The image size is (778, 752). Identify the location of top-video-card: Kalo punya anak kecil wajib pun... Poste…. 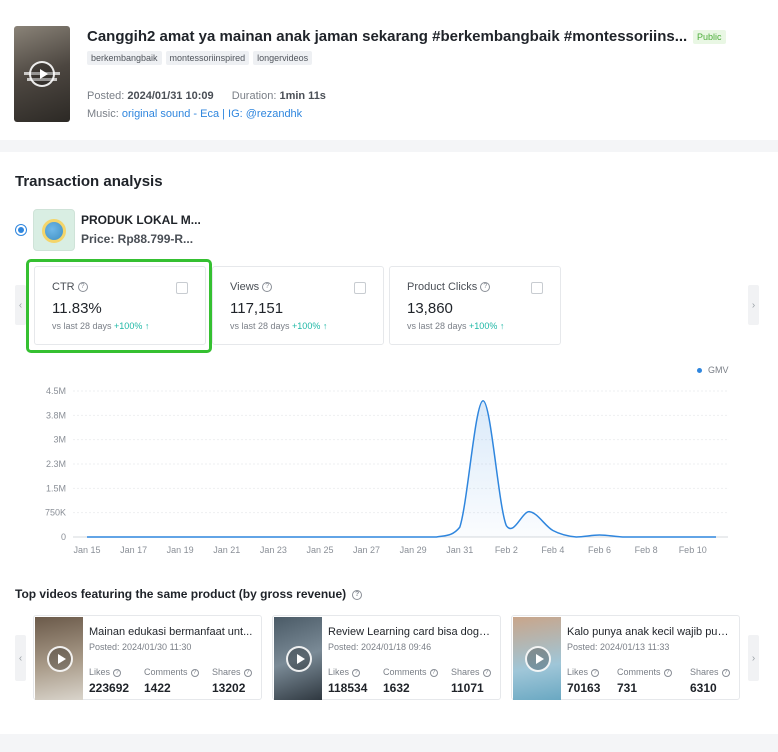
(625, 657).